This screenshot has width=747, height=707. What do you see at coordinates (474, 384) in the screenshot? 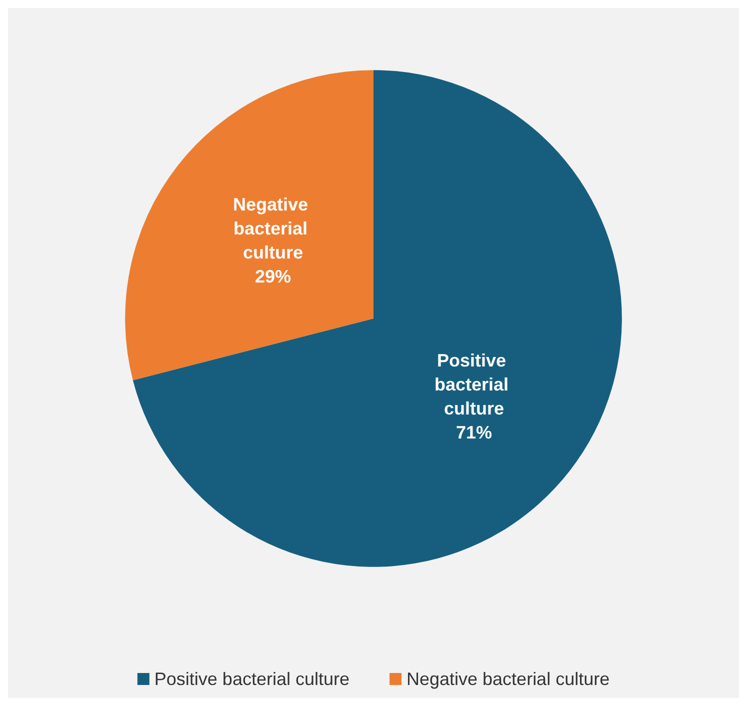
I see `slice-label: Positive bacterial culture` at bounding box center [474, 384].